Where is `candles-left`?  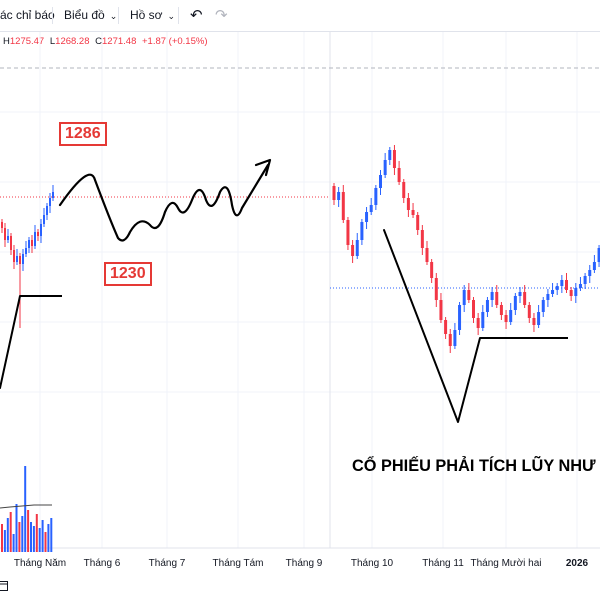
candles-left is located at coordinates (27, 256).